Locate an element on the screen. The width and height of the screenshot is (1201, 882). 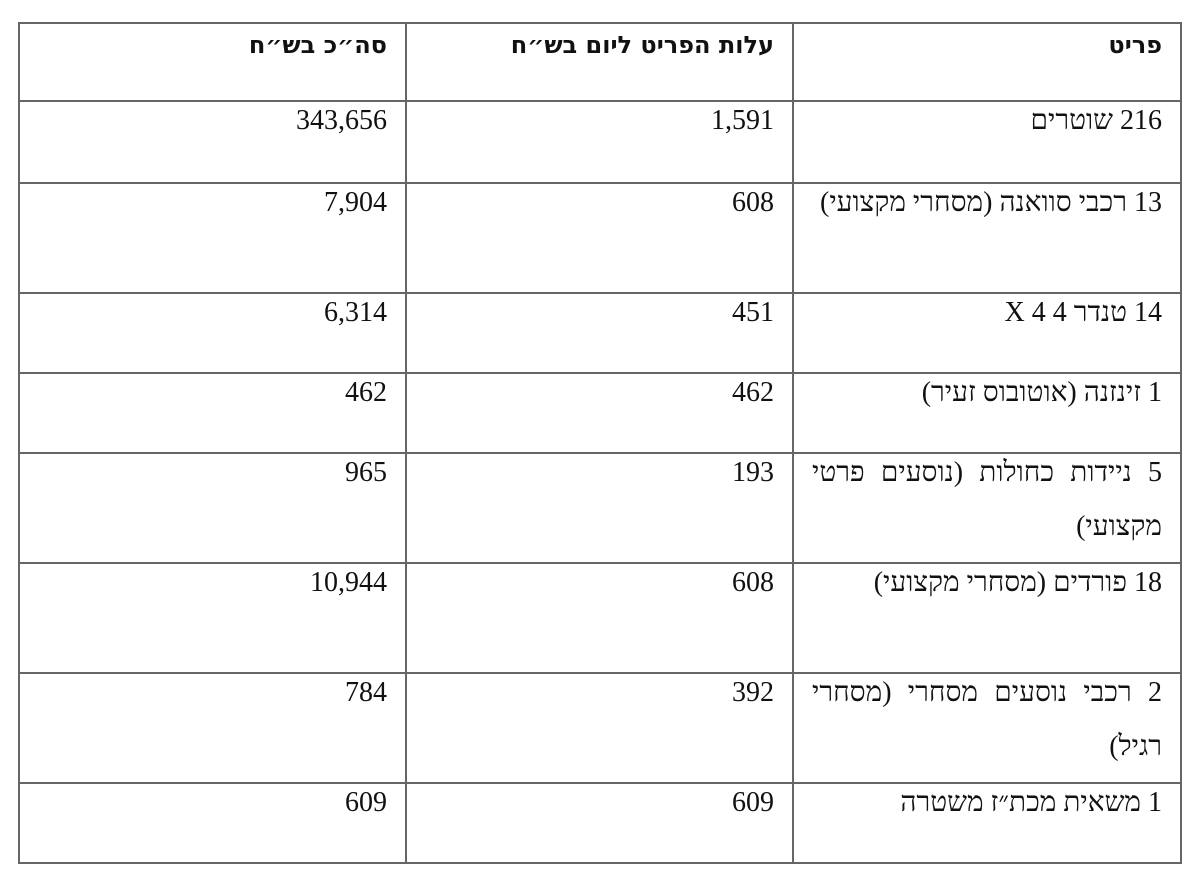
header-row: פריט עלות הפריט ליום בש״ח סה״כ בש״ח is located at coordinates (600, 62).